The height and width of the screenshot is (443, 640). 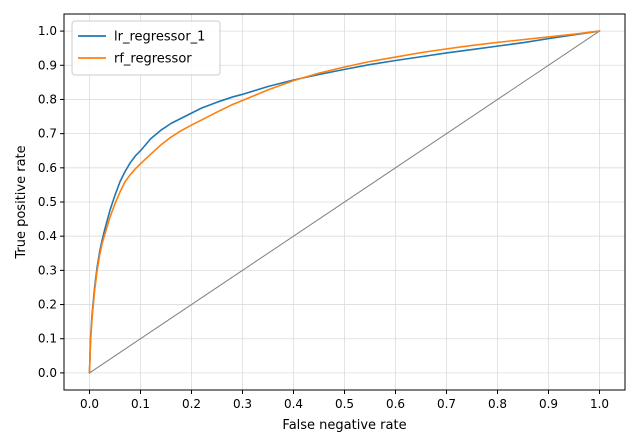 What do you see at coordinates (153, 59) in the screenshot?
I see `legend-label: rf_regressor` at bounding box center [153, 59].